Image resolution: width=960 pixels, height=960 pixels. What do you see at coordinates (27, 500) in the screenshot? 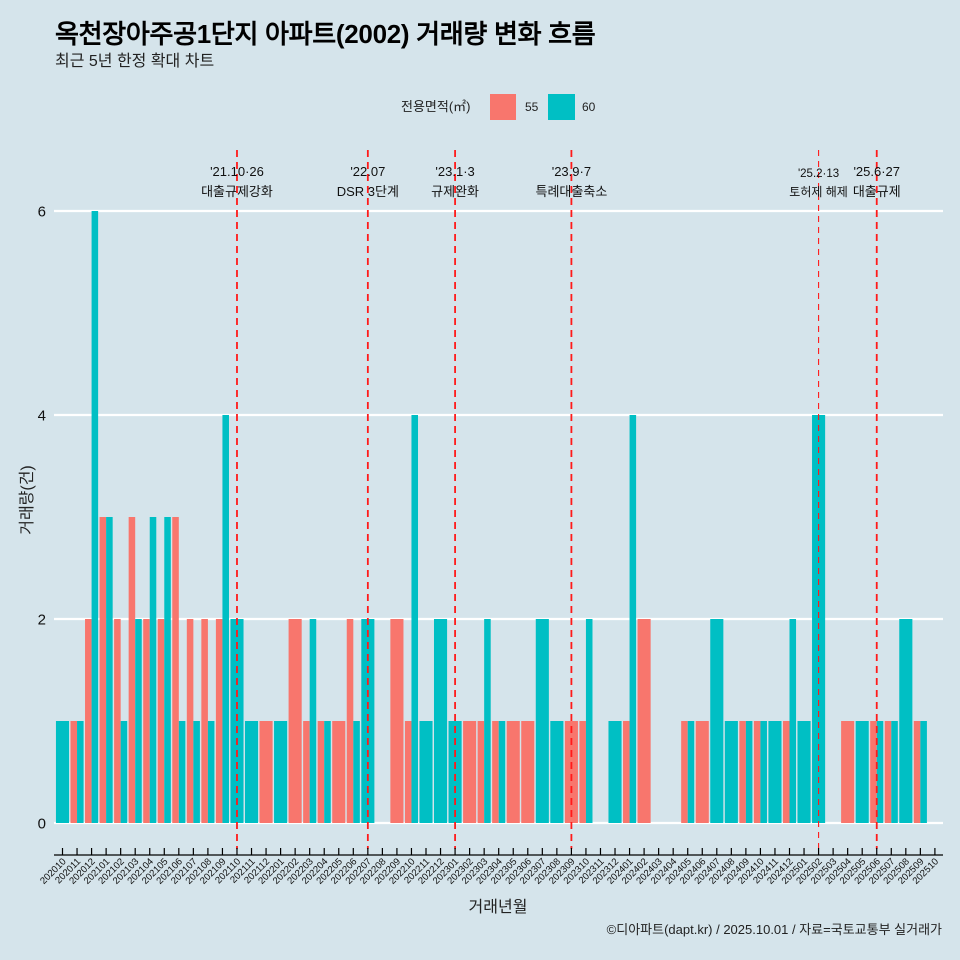
I see `y-axis-title: 거래량(건)` at bounding box center [27, 500].